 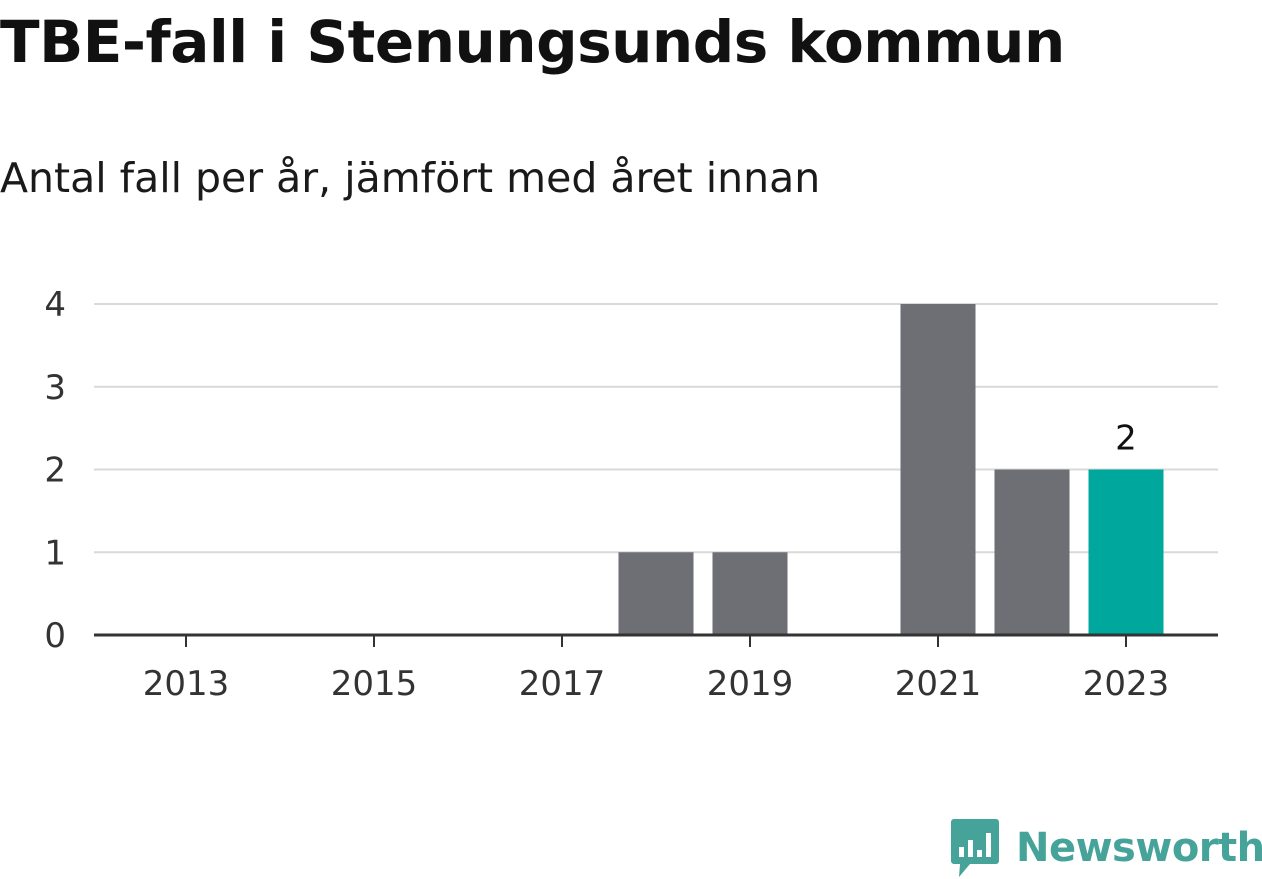 What do you see at coordinates (532, 42) in the screenshot?
I see `chart-title: TBE-fall i Stenungsunds kommun` at bounding box center [532, 42].